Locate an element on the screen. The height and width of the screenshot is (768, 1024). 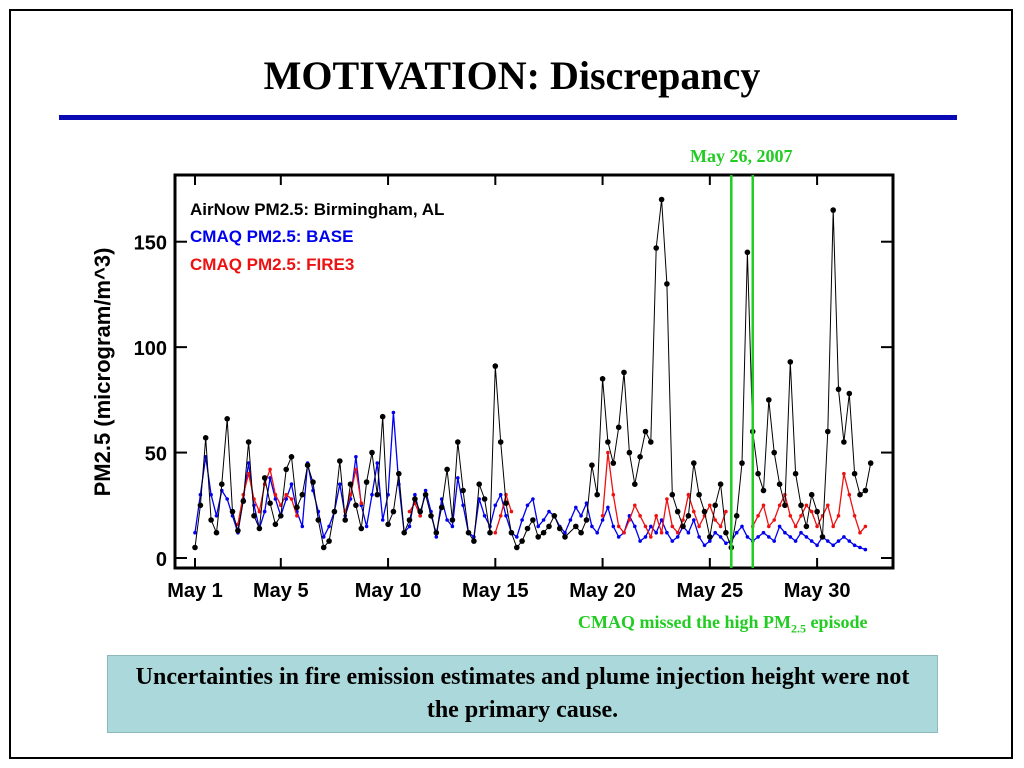
x-tick-label: May 10 is located at coordinates (388, 591).